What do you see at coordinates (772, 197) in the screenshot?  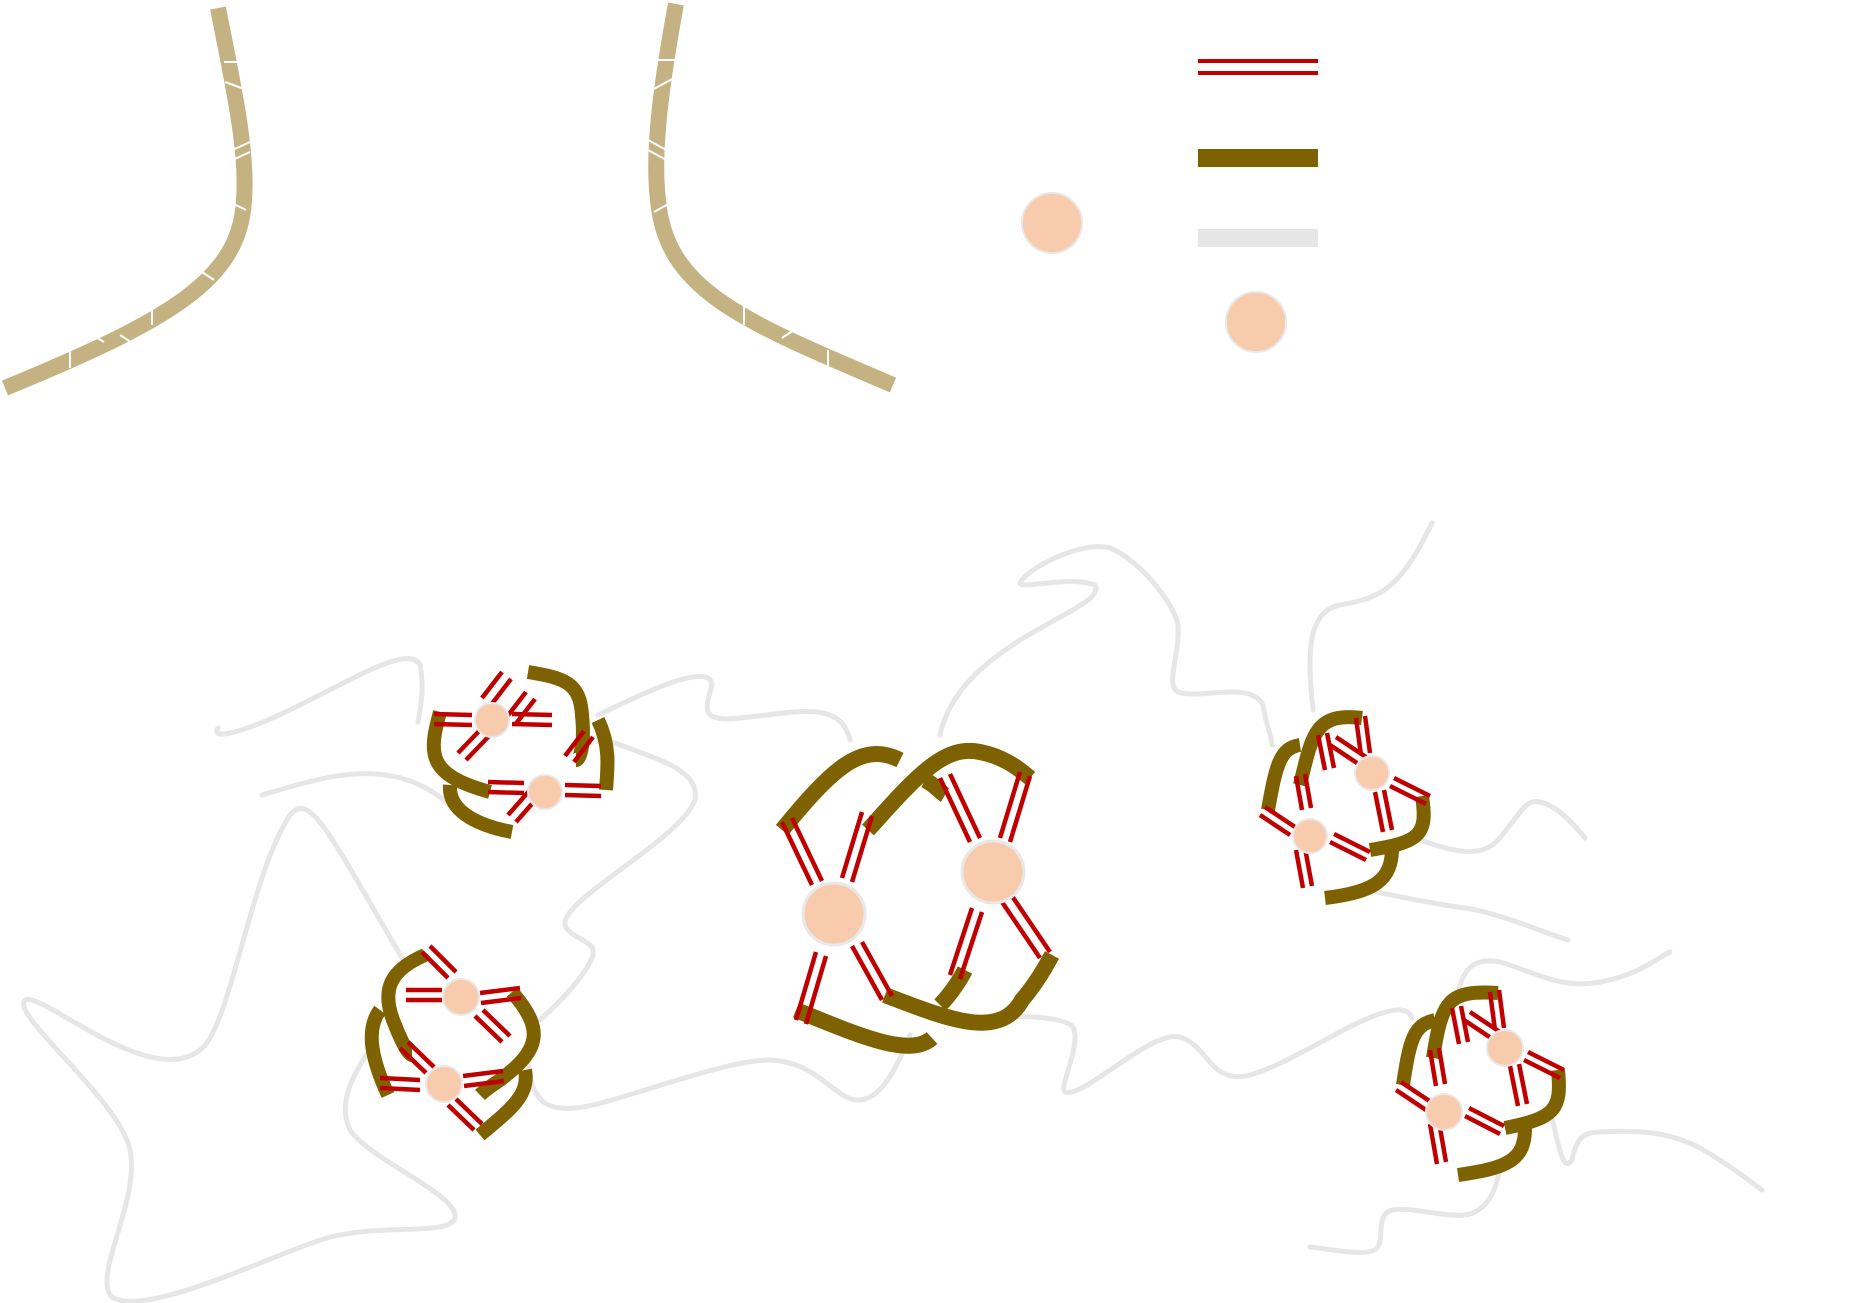 I see `top-middle-strand` at bounding box center [772, 197].